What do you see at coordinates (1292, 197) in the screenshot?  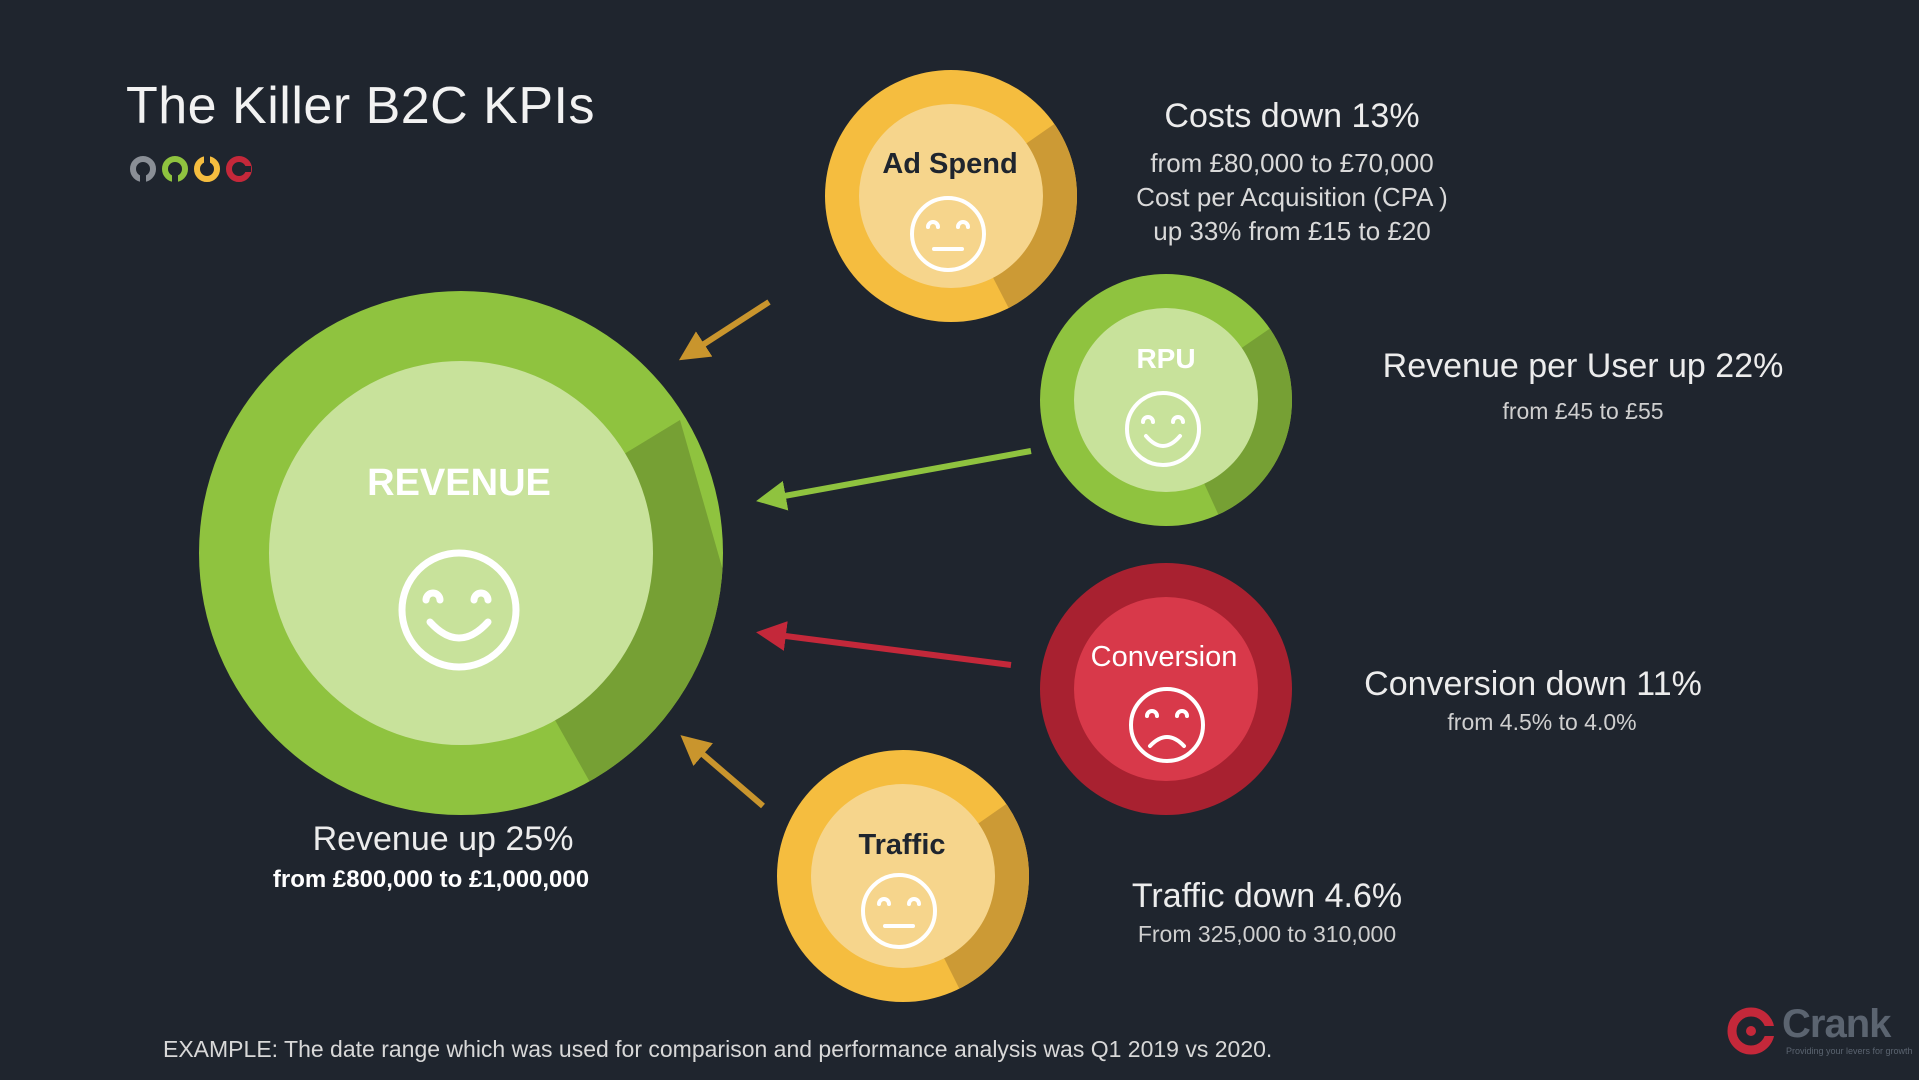 I see `ad-spend-detail-2: Cost per Acquisition (CPA )` at bounding box center [1292, 197].